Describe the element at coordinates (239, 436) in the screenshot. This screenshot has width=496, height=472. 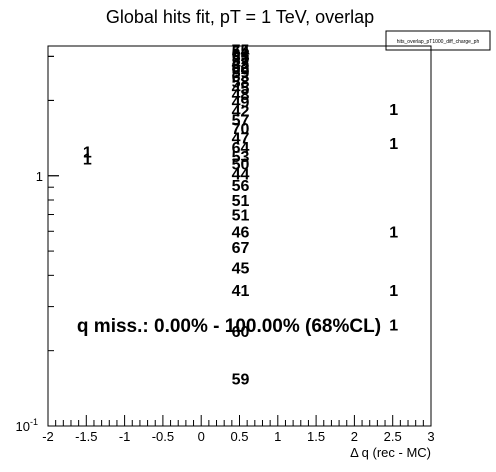
I see `x-tick-label: 0.5` at that location.